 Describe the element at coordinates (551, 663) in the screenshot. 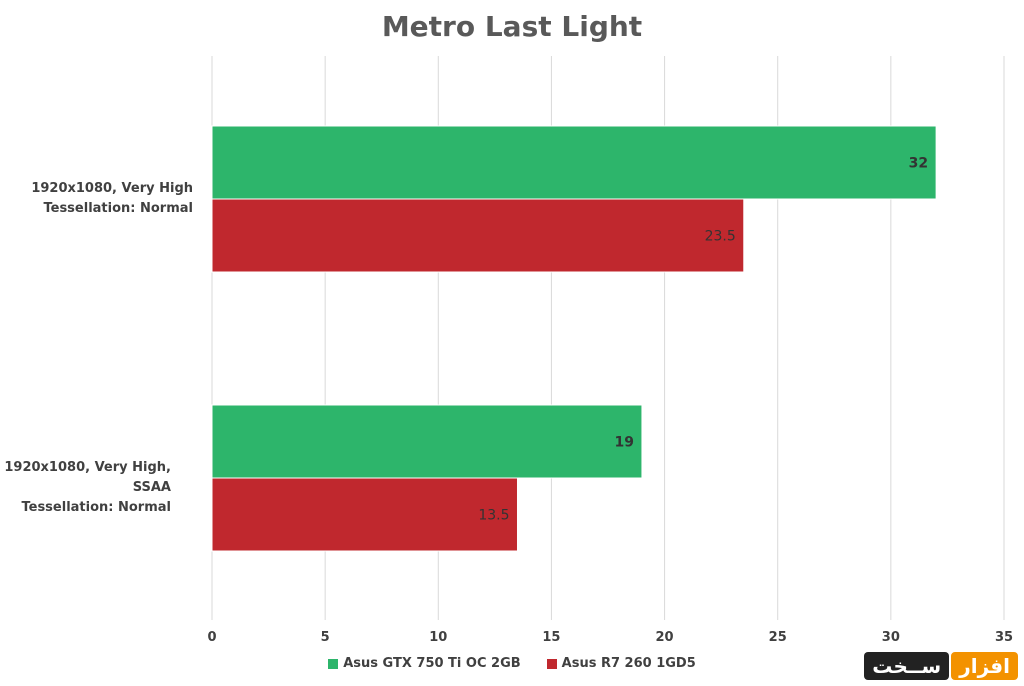

I see `legend-swatch-r7` at that location.